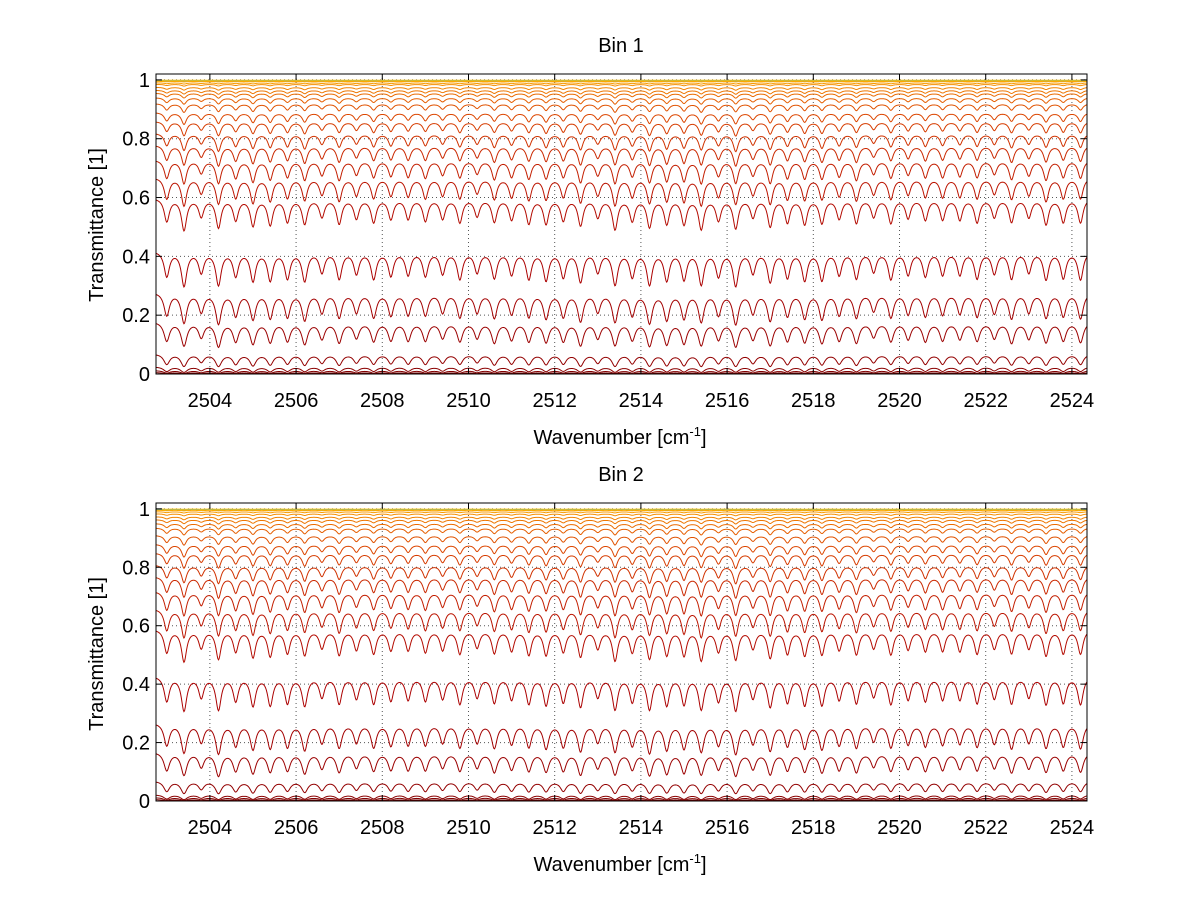 This screenshot has height=901, width=1200. Describe the element at coordinates (621, 46) in the screenshot. I see `chart-title: Bin 1` at that location.